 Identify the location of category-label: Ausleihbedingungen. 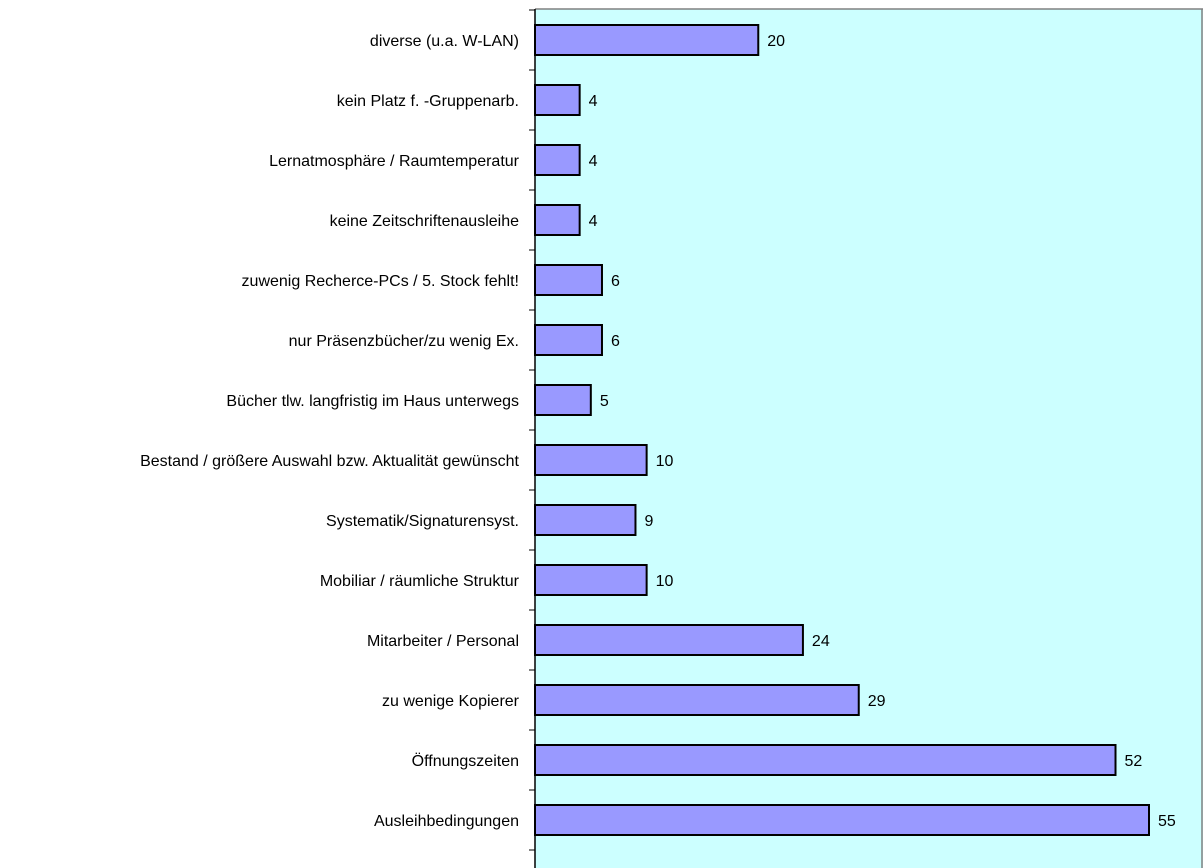
(446, 821).